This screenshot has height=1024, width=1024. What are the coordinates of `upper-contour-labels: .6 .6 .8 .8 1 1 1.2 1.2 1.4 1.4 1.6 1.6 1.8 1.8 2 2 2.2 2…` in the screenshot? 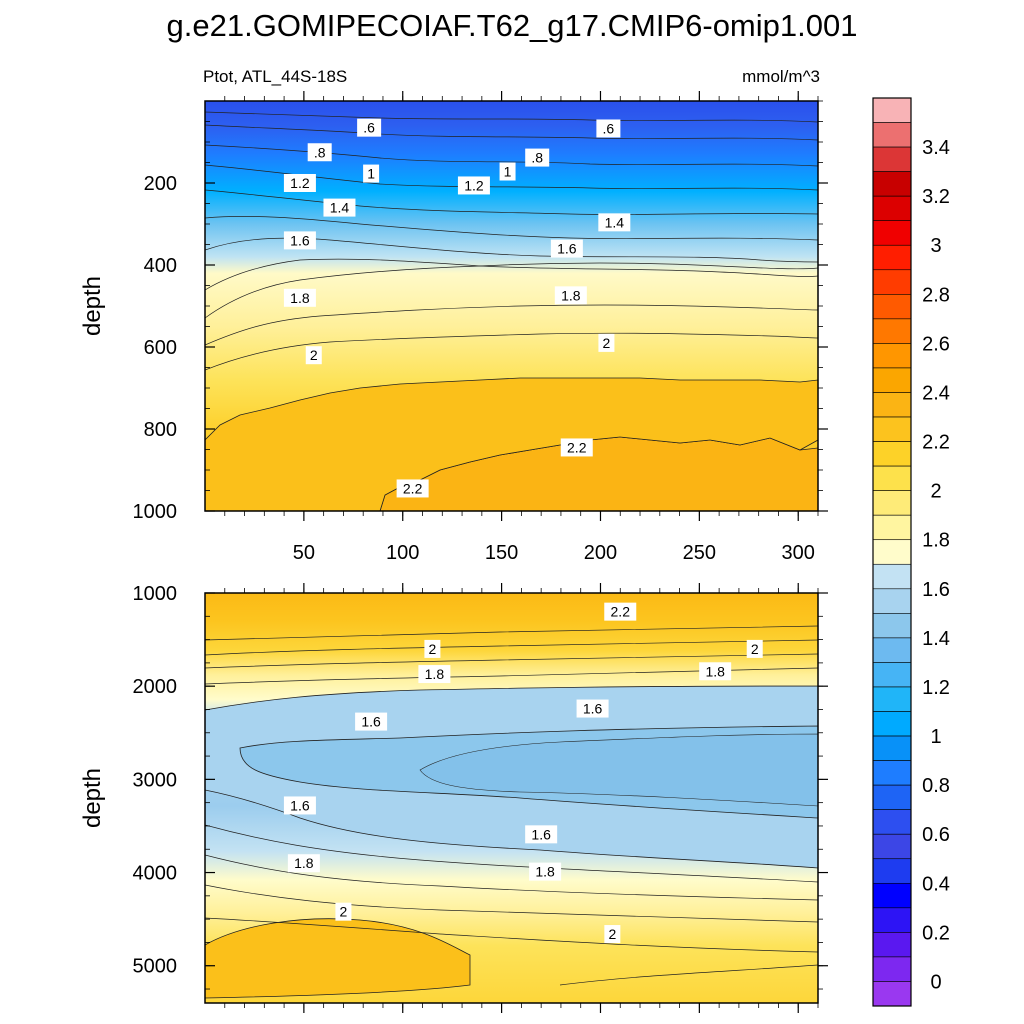 It's located at (457, 308).